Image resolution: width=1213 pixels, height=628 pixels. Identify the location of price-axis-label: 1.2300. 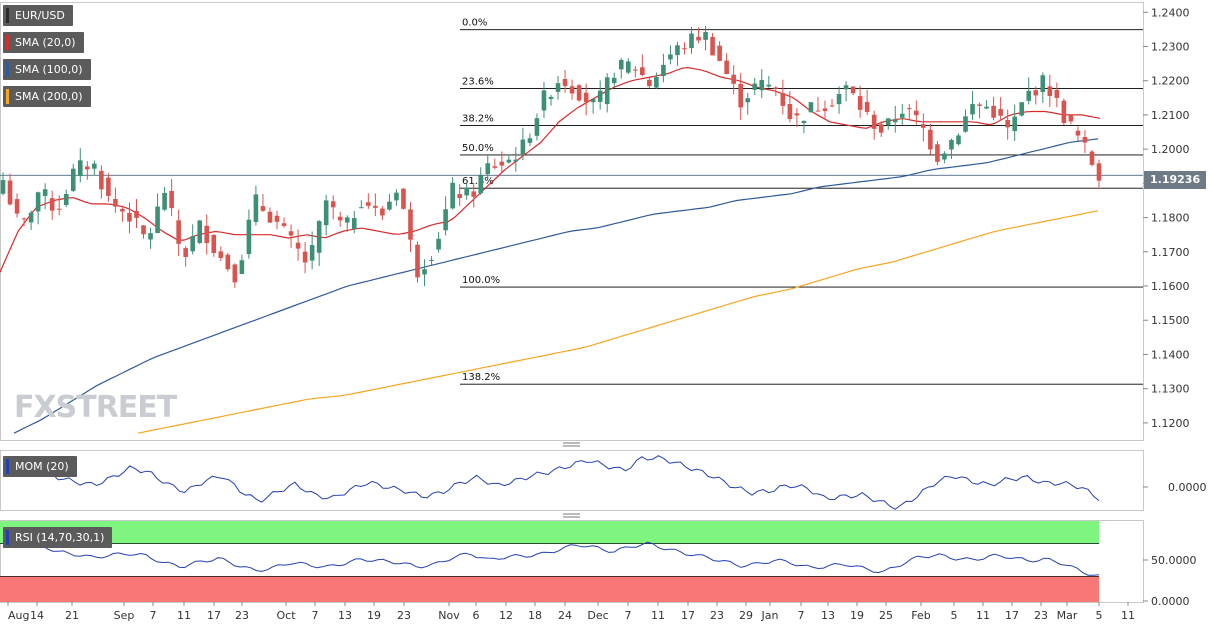
(1170, 46).